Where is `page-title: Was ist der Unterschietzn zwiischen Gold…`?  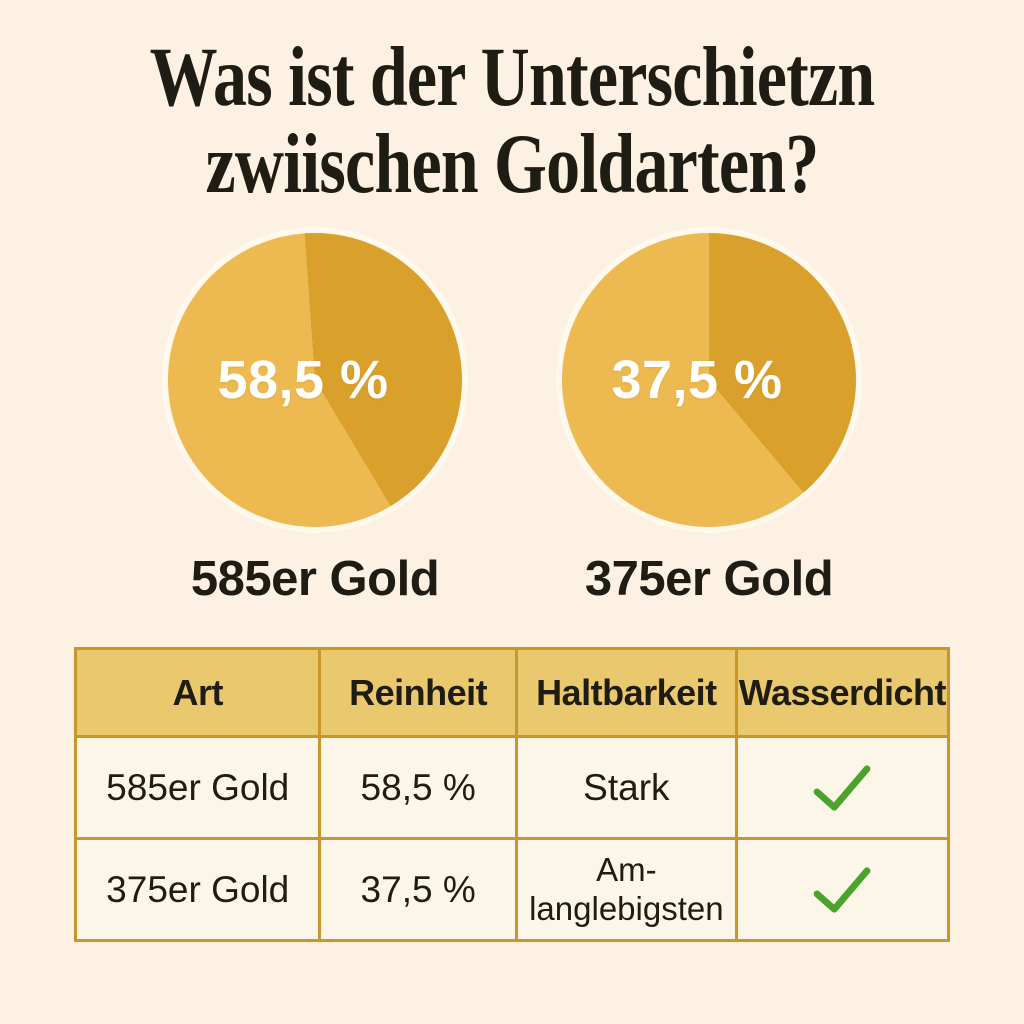
page-title: Was ist der Unterschietzn zwiischen Gold… is located at coordinates (511, 120).